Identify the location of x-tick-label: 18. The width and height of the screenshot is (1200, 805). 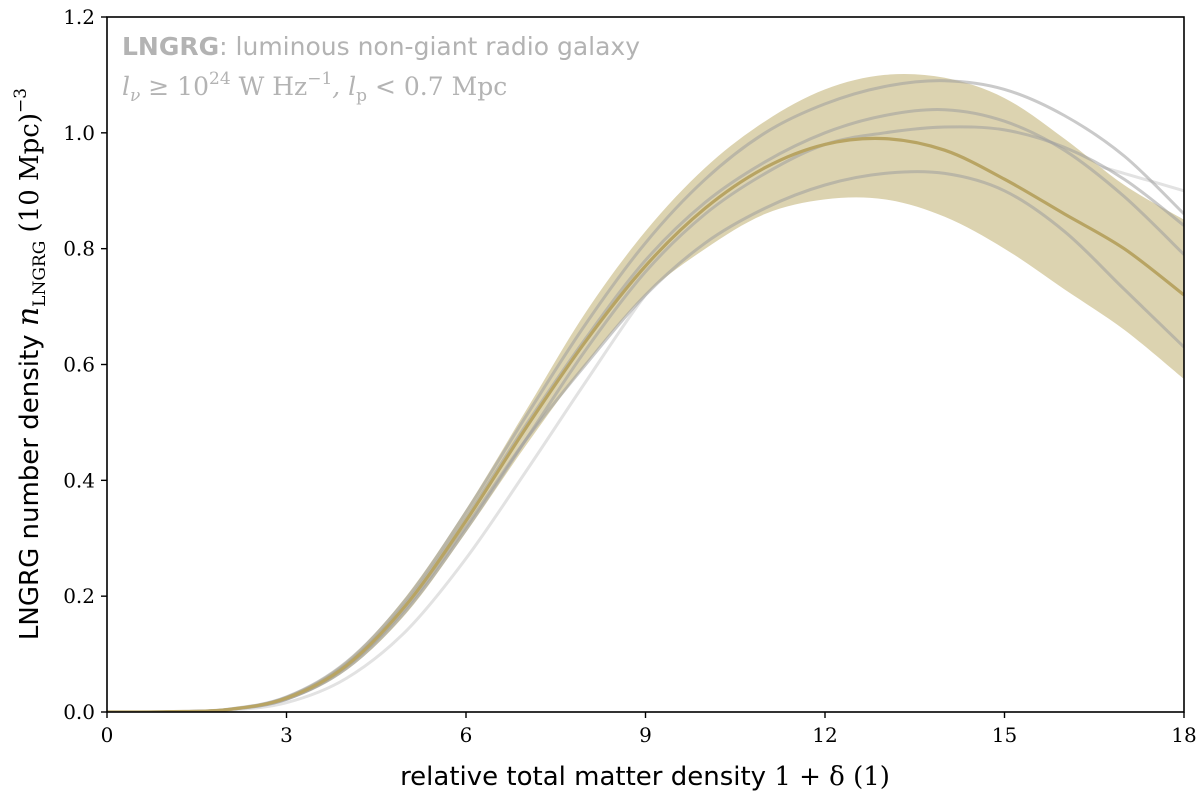
(1183, 735).